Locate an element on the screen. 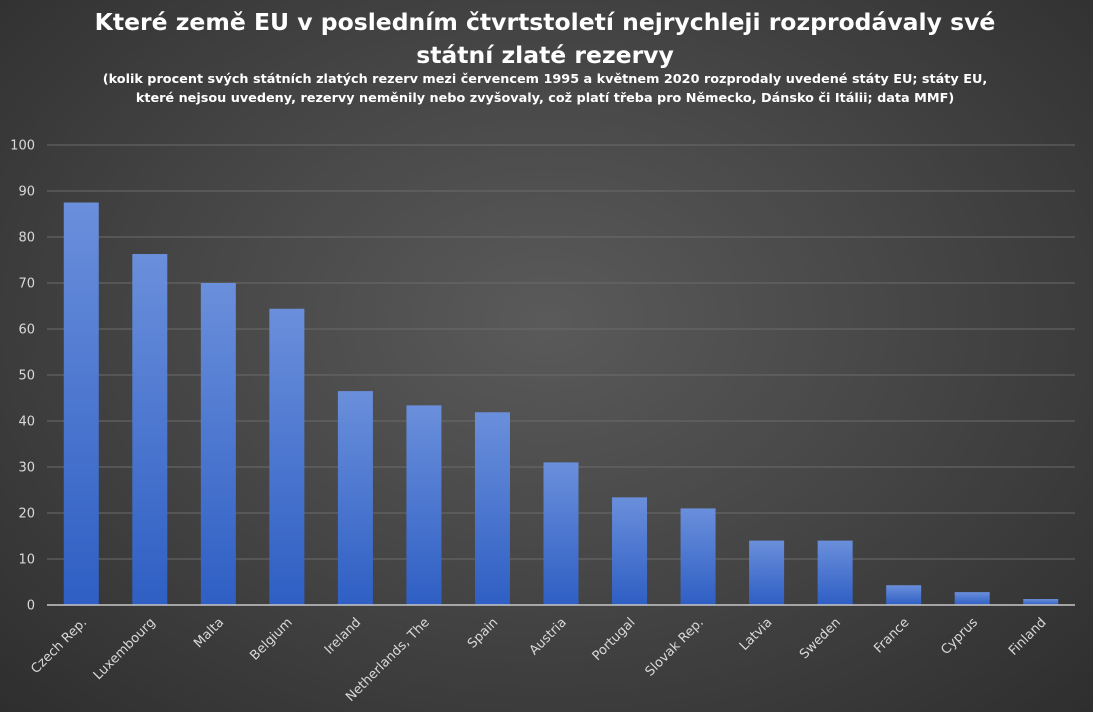 The height and width of the screenshot is (712, 1093). y-tick-label: 60 is located at coordinates (26, 330).